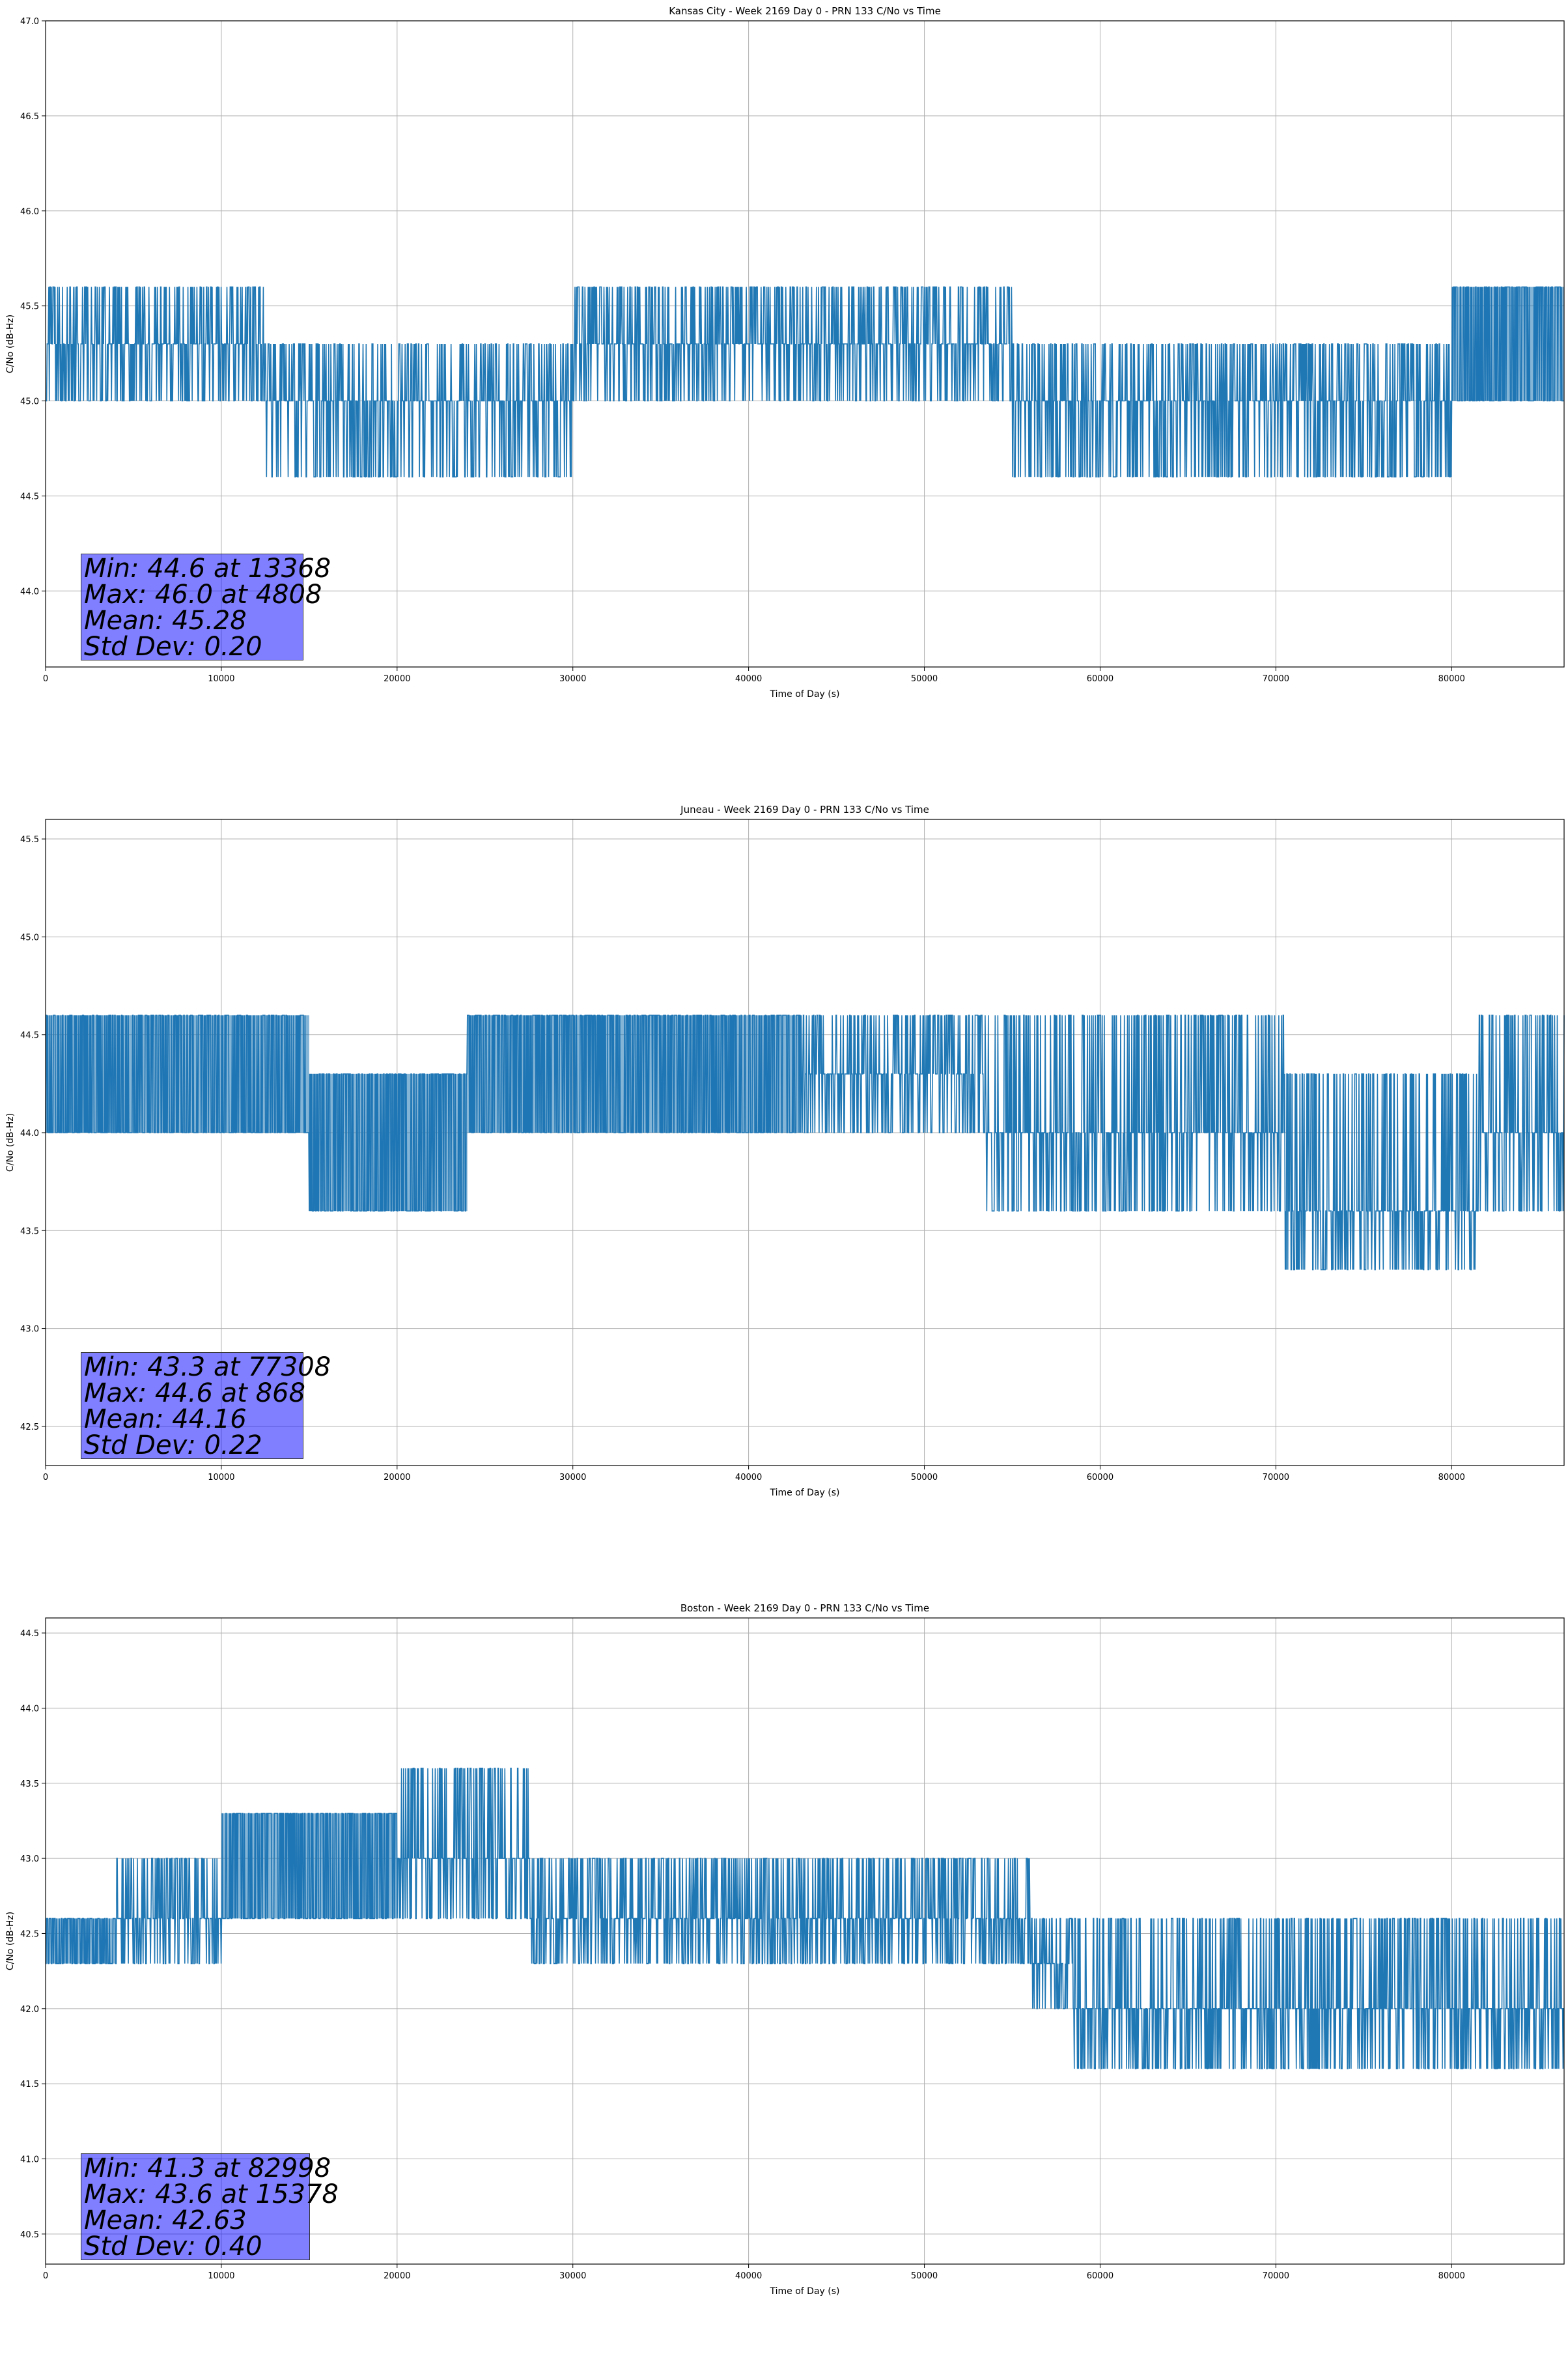  Describe the element at coordinates (30, 2235) in the screenshot. I see `y-tick-label: 40.5` at that location.